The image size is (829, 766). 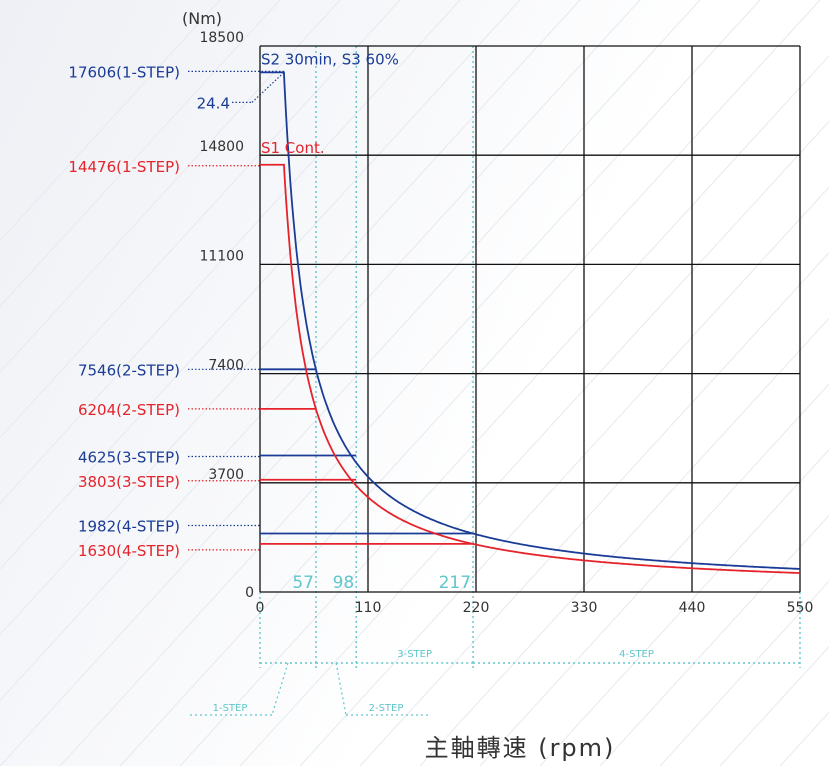 I want to click on step-range-label: 1-STEP, so click(x=230, y=708).